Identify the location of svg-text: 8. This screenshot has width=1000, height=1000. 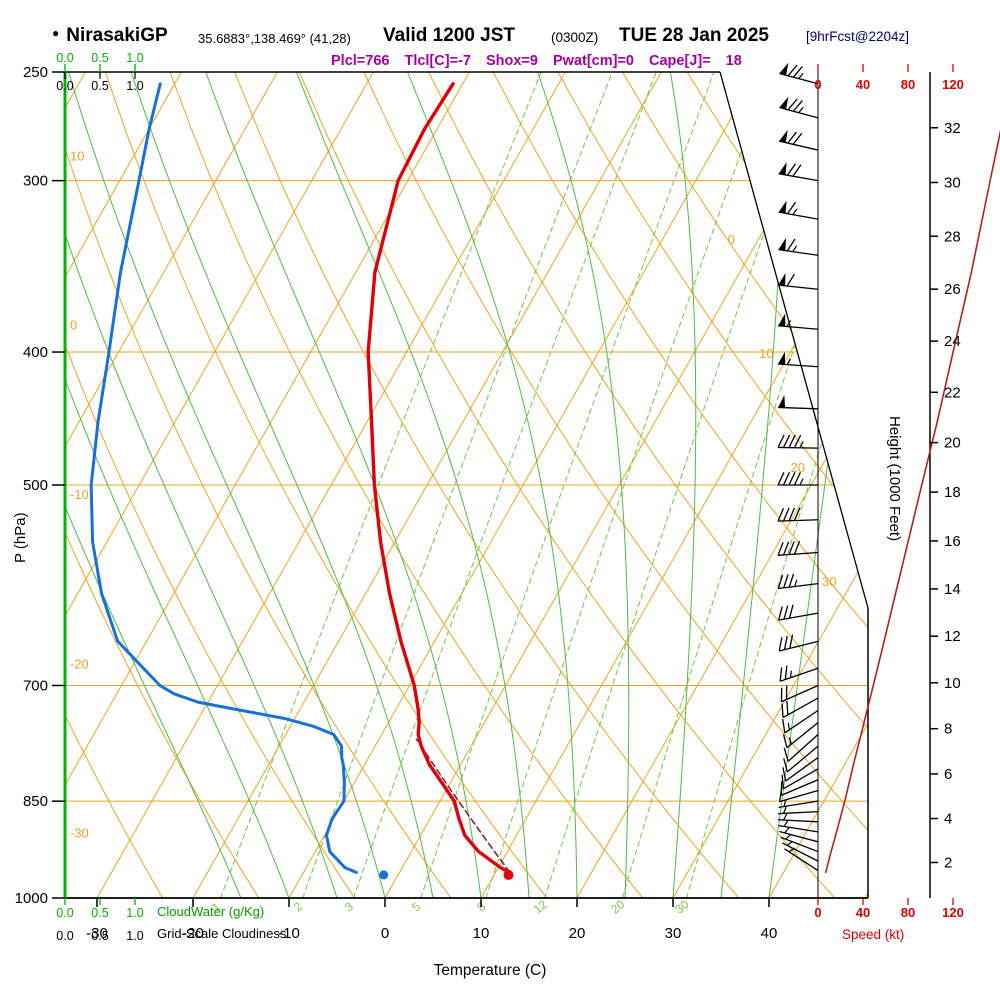
(948, 729).